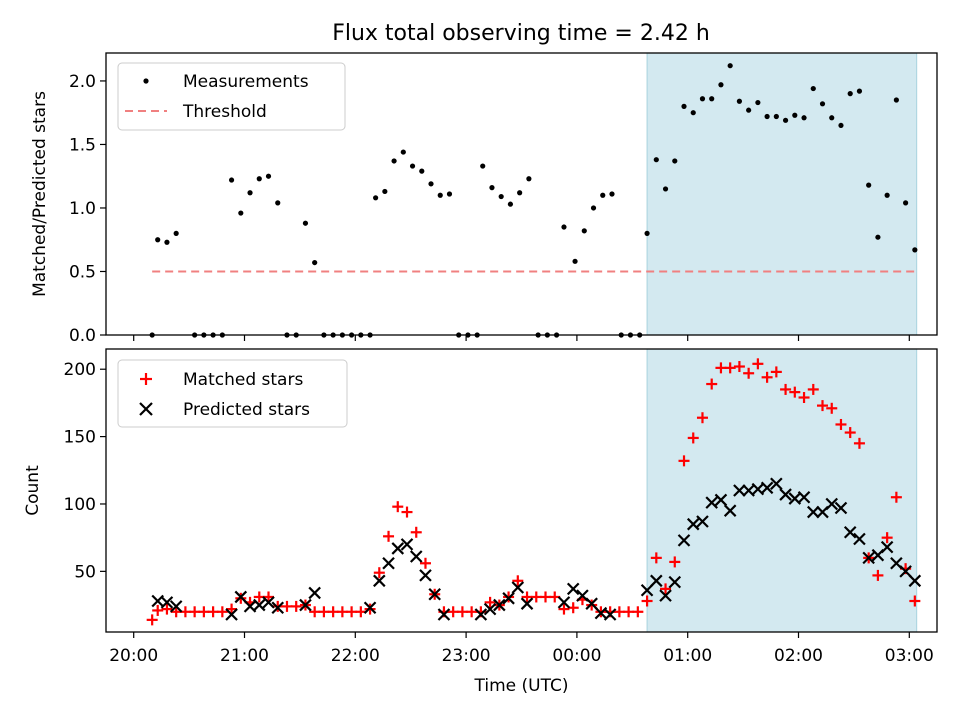 This screenshot has width=960, height=720. Describe the element at coordinates (80, 438) in the screenshot. I see `y-tick-label: 150` at that location.